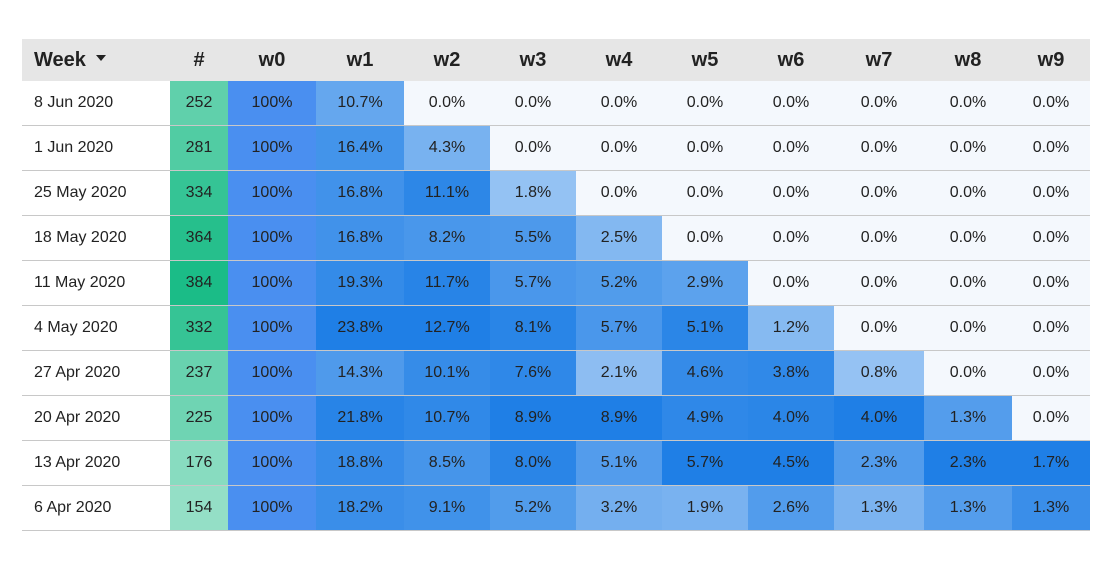 This screenshot has height=572, width=1100. What do you see at coordinates (1051, 463) in the screenshot?
I see `retention-cell: 1.7%` at bounding box center [1051, 463].